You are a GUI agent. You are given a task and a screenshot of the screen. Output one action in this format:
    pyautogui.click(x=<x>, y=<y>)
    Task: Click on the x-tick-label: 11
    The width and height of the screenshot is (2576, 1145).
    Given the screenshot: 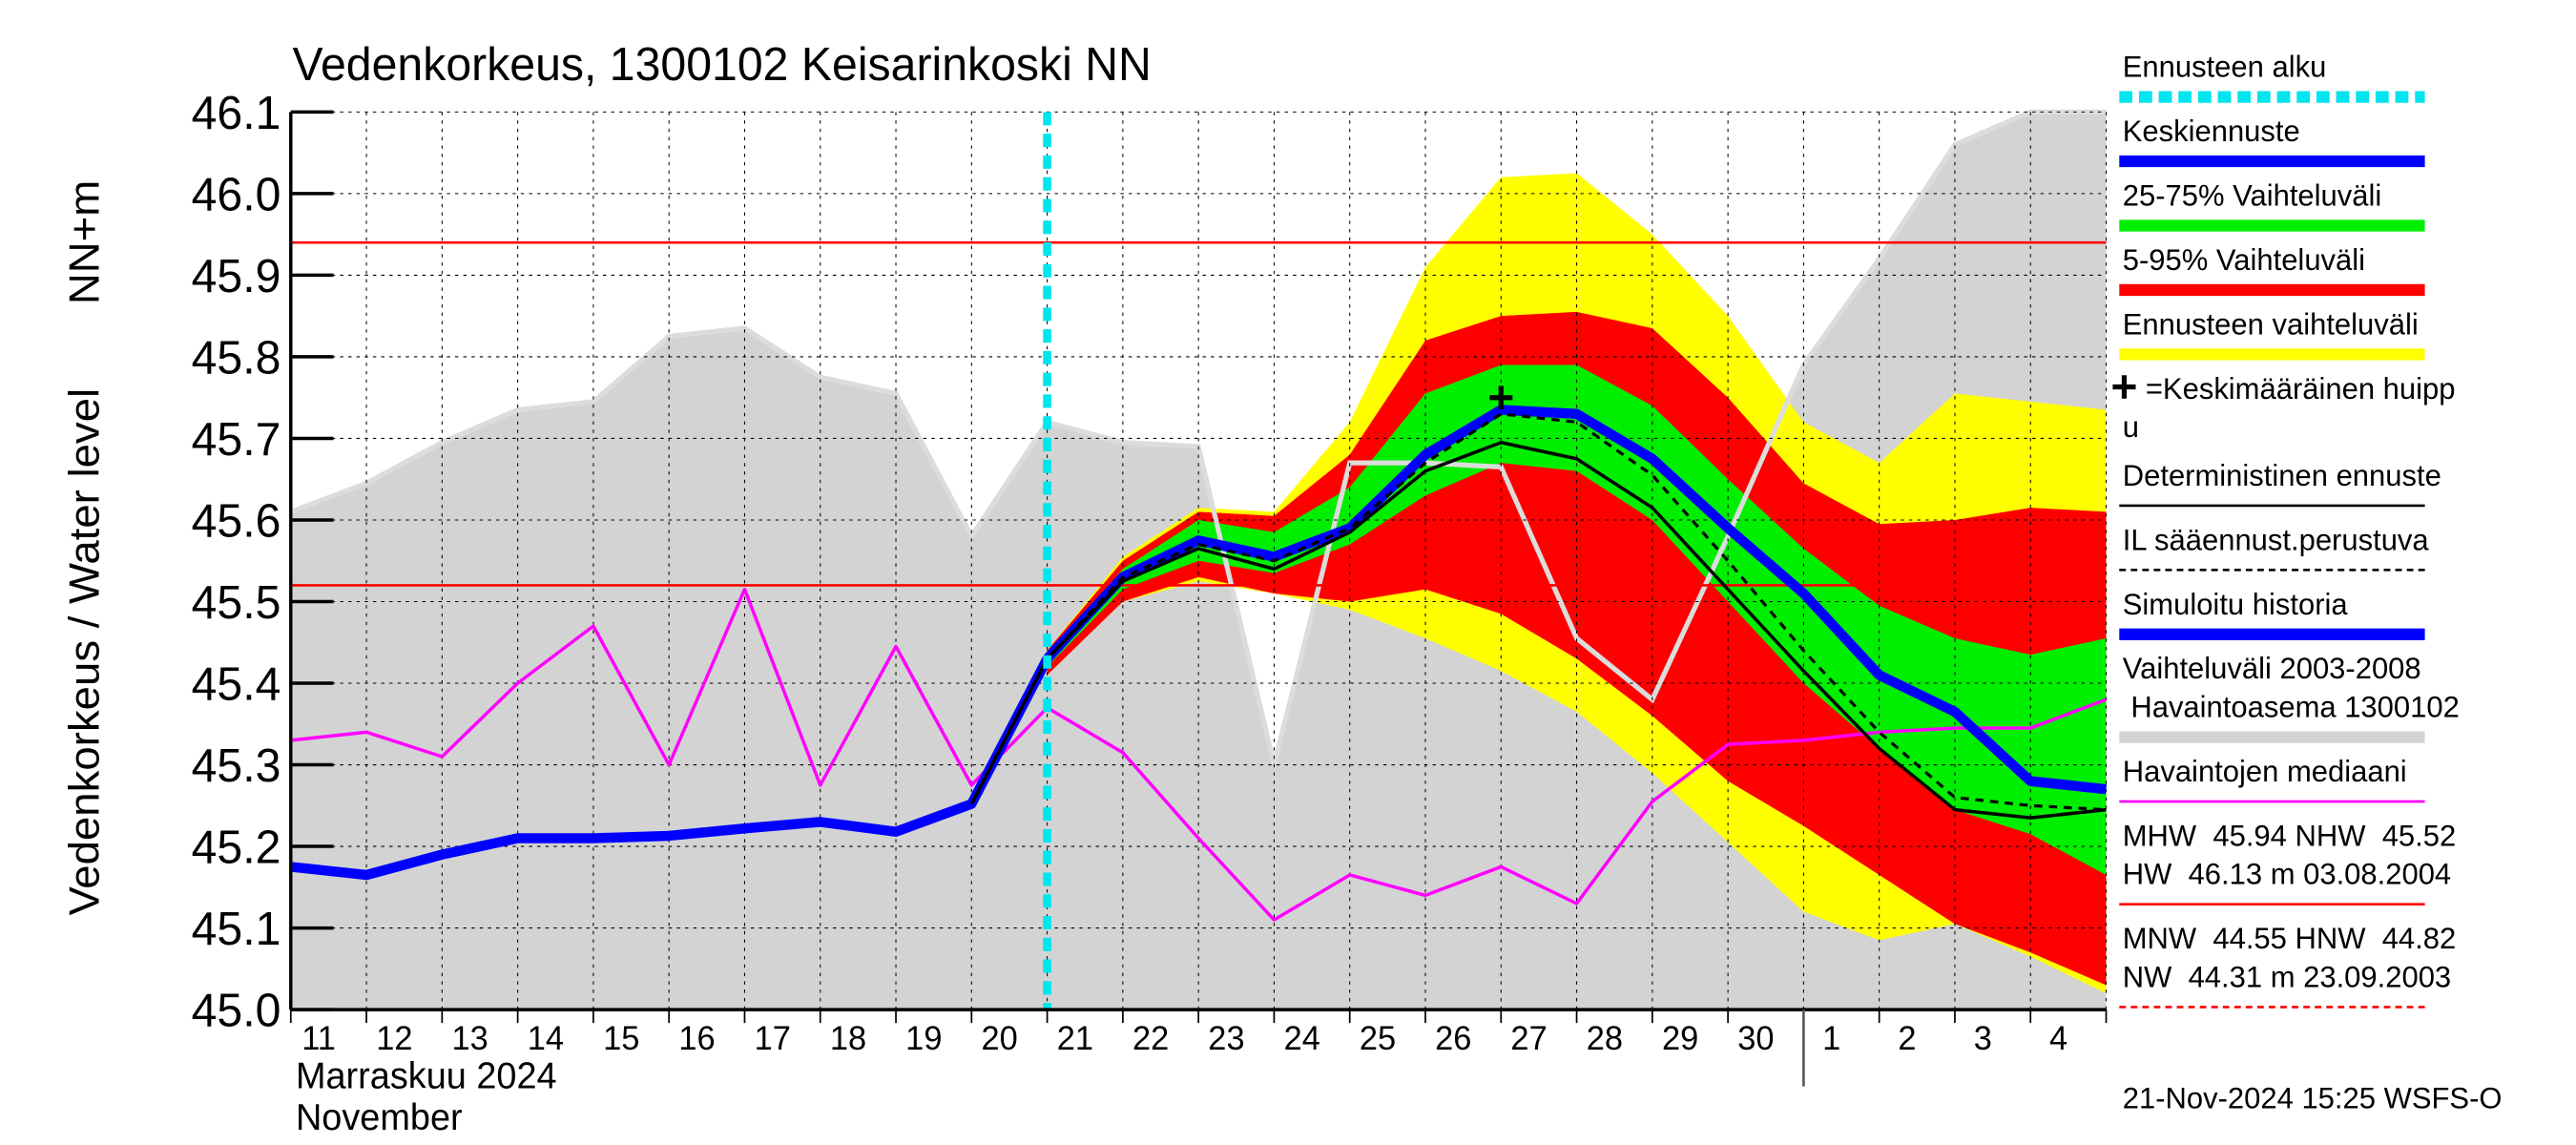 What is the action you would take?
    pyautogui.click(x=318, y=1039)
    